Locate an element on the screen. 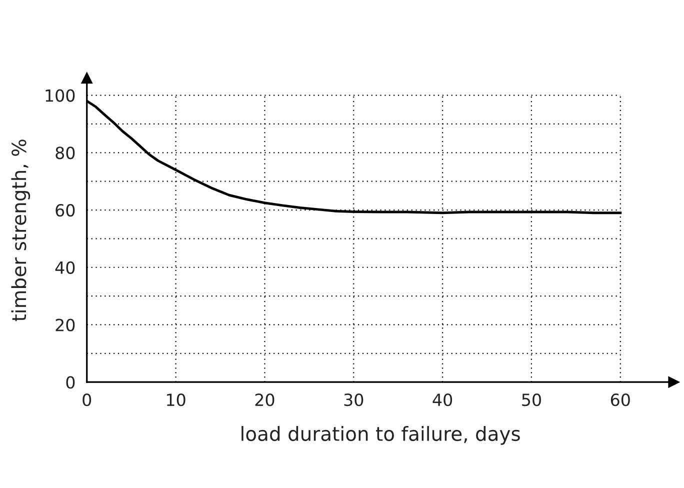 The image size is (684, 488). y-tick-label: 100 is located at coordinates (60, 95).